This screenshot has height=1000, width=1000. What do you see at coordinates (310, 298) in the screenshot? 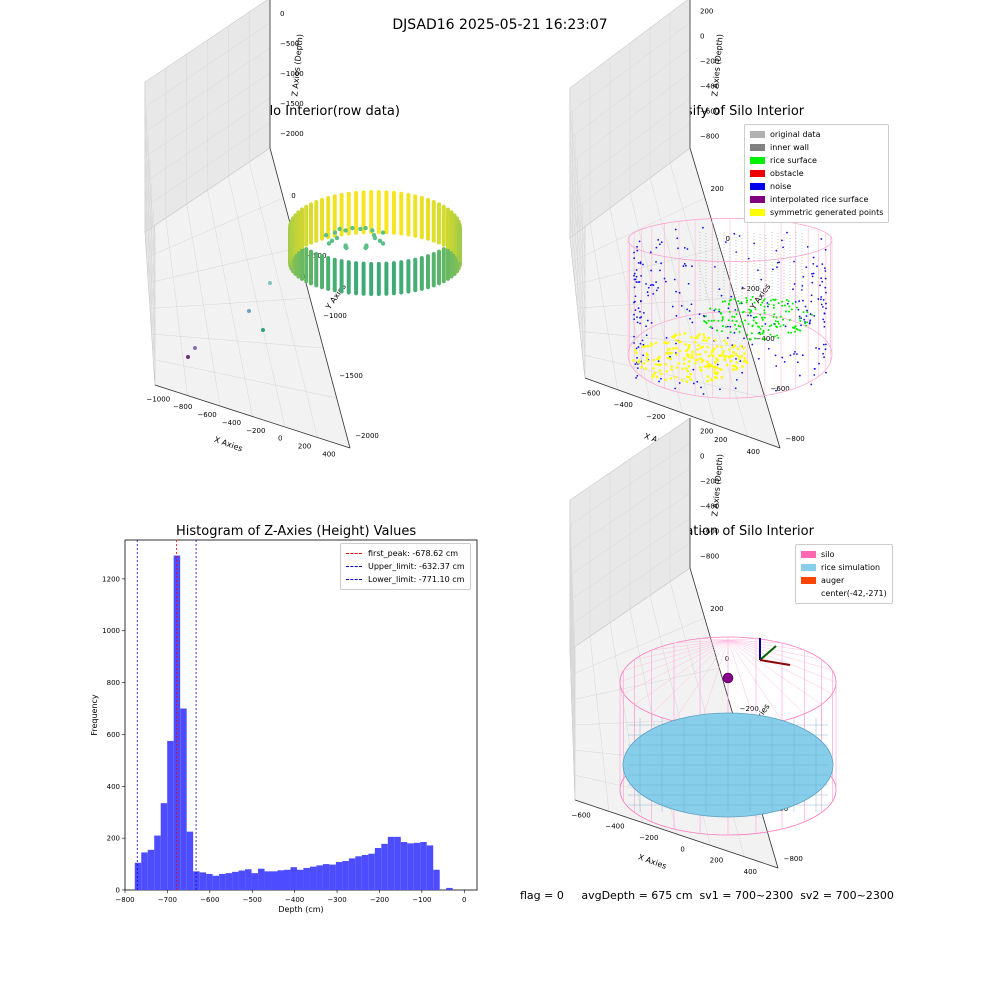
I see `y-axis-line` at bounding box center [310, 298].